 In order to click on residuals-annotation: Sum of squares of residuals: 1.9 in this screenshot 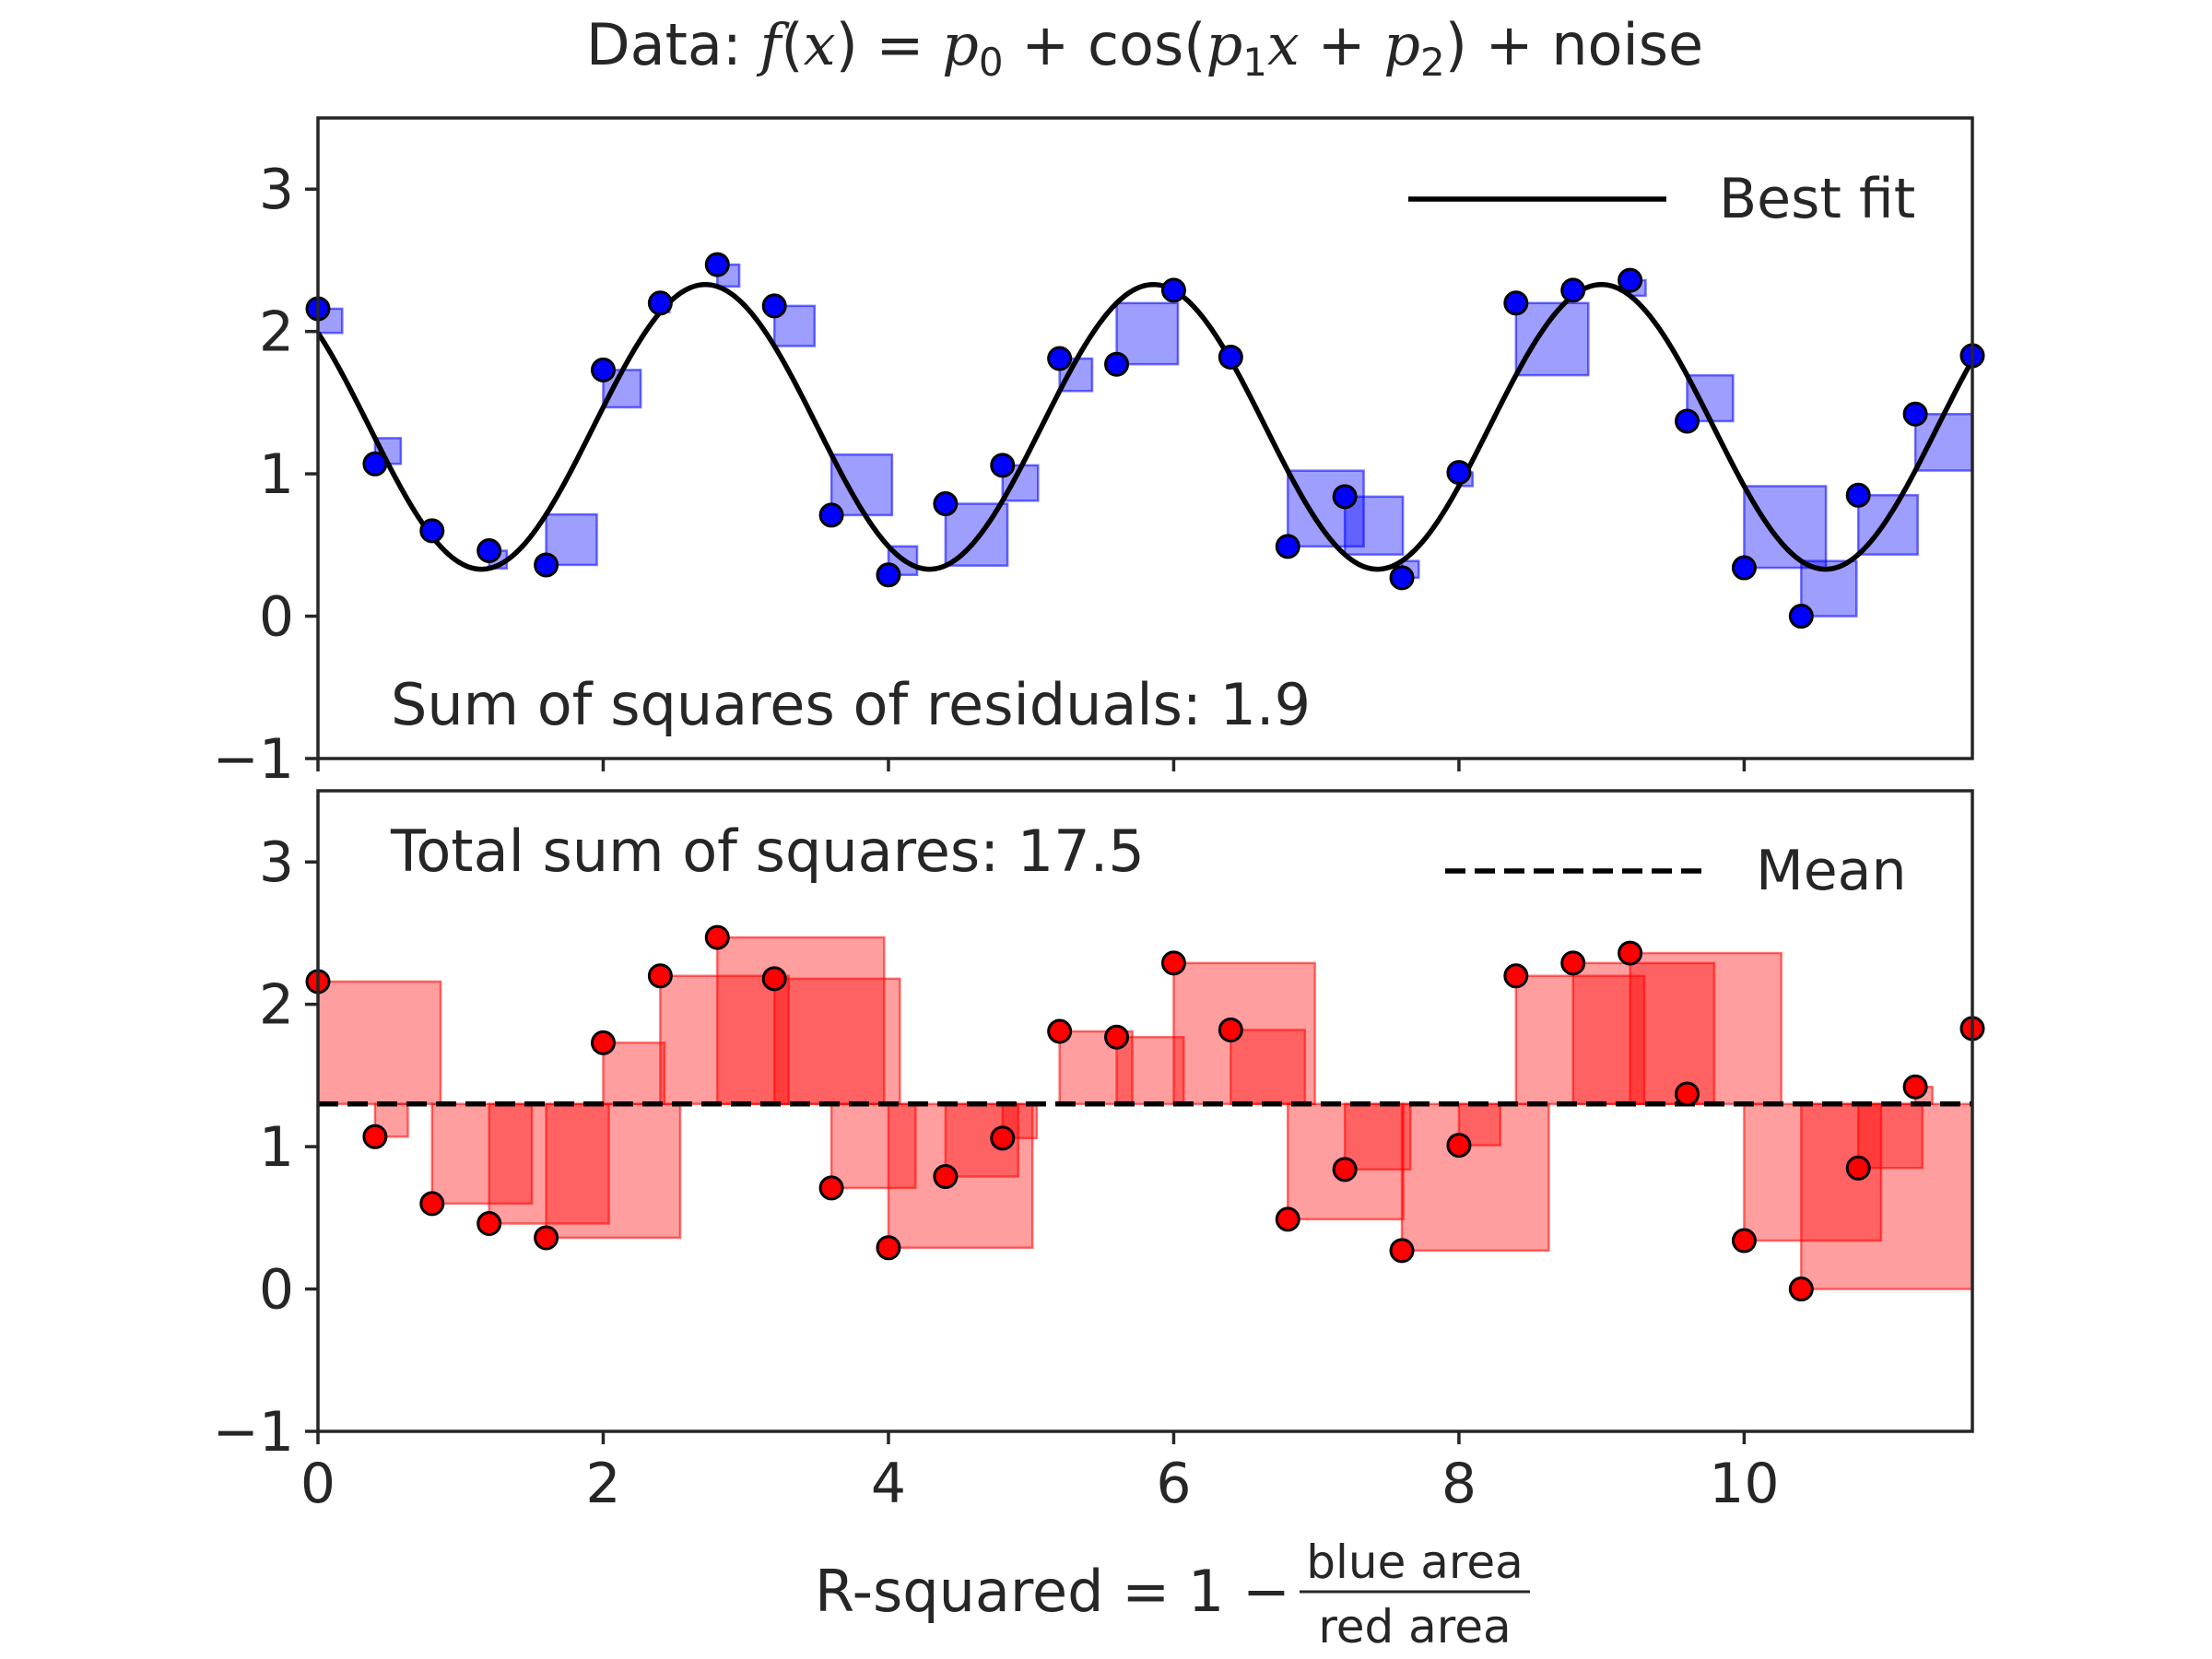, I will do `click(851, 704)`.